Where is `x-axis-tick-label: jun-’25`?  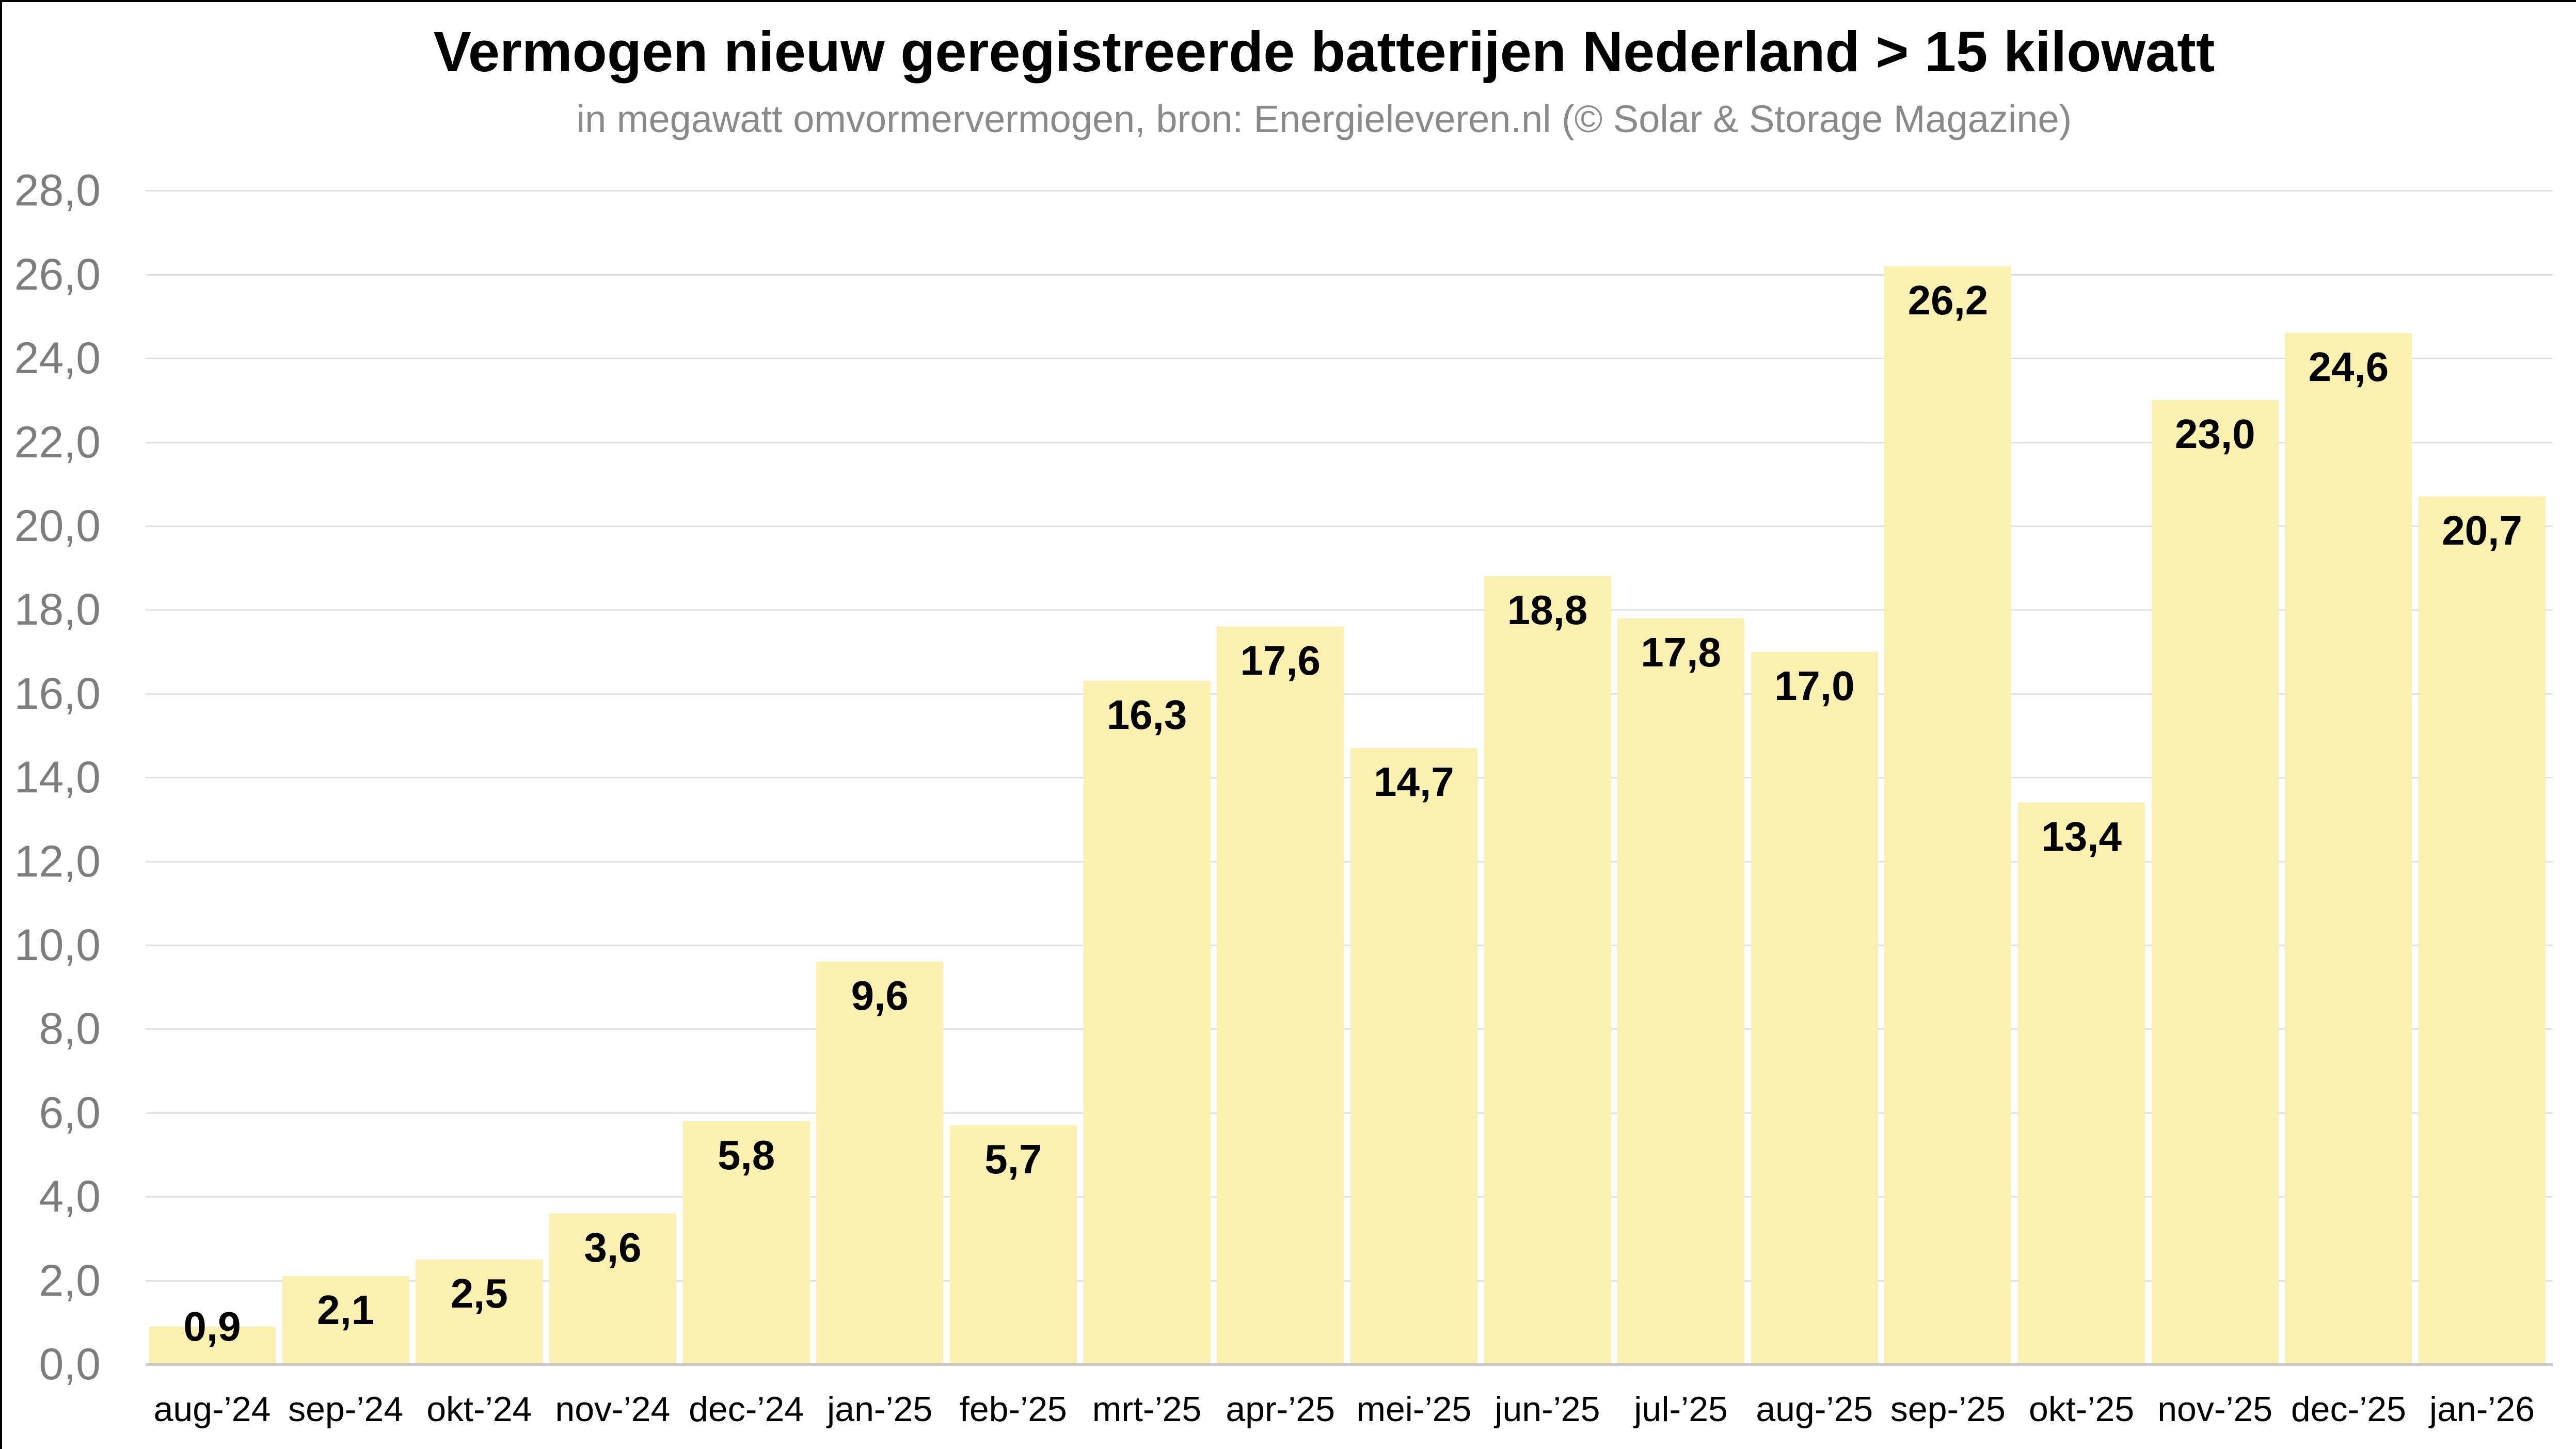 x-axis-tick-label: jun-’25 is located at coordinates (1547, 1409).